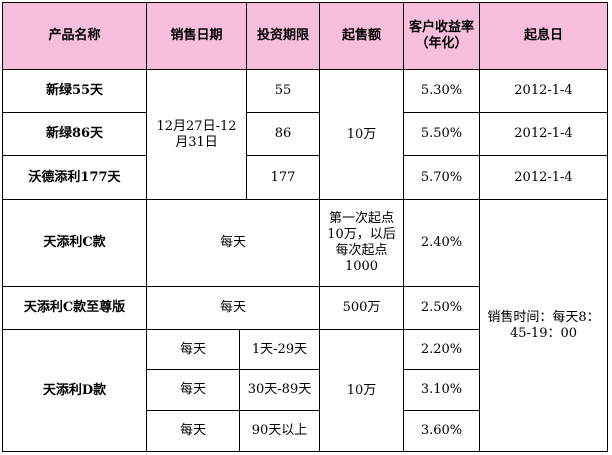 This screenshot has width=612, height=455. What do you see at coordinates (196, 134) in the screenshot?
I see `sale-date: 12月27日-12月31日` at bounding box center [196, 134].